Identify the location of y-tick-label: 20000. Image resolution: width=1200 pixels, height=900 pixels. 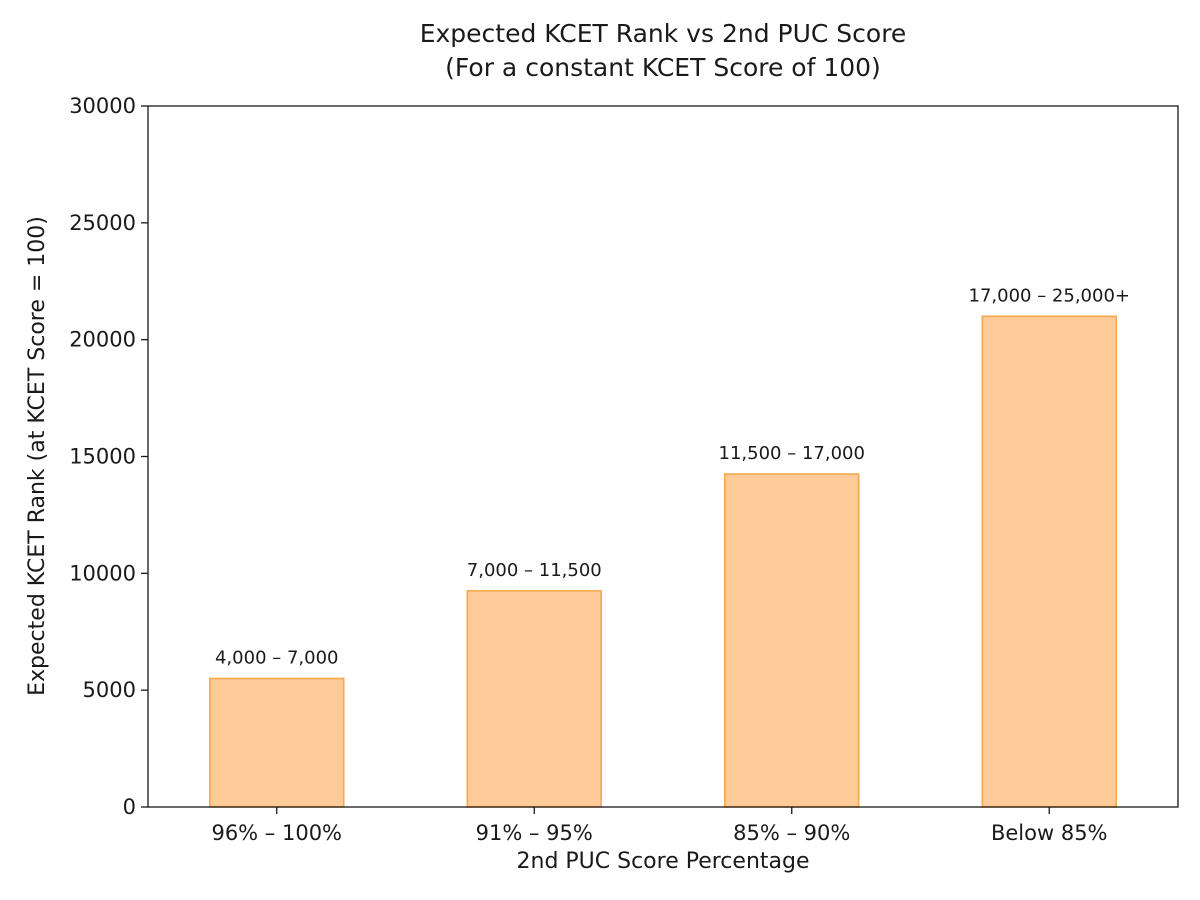
(102, 340).